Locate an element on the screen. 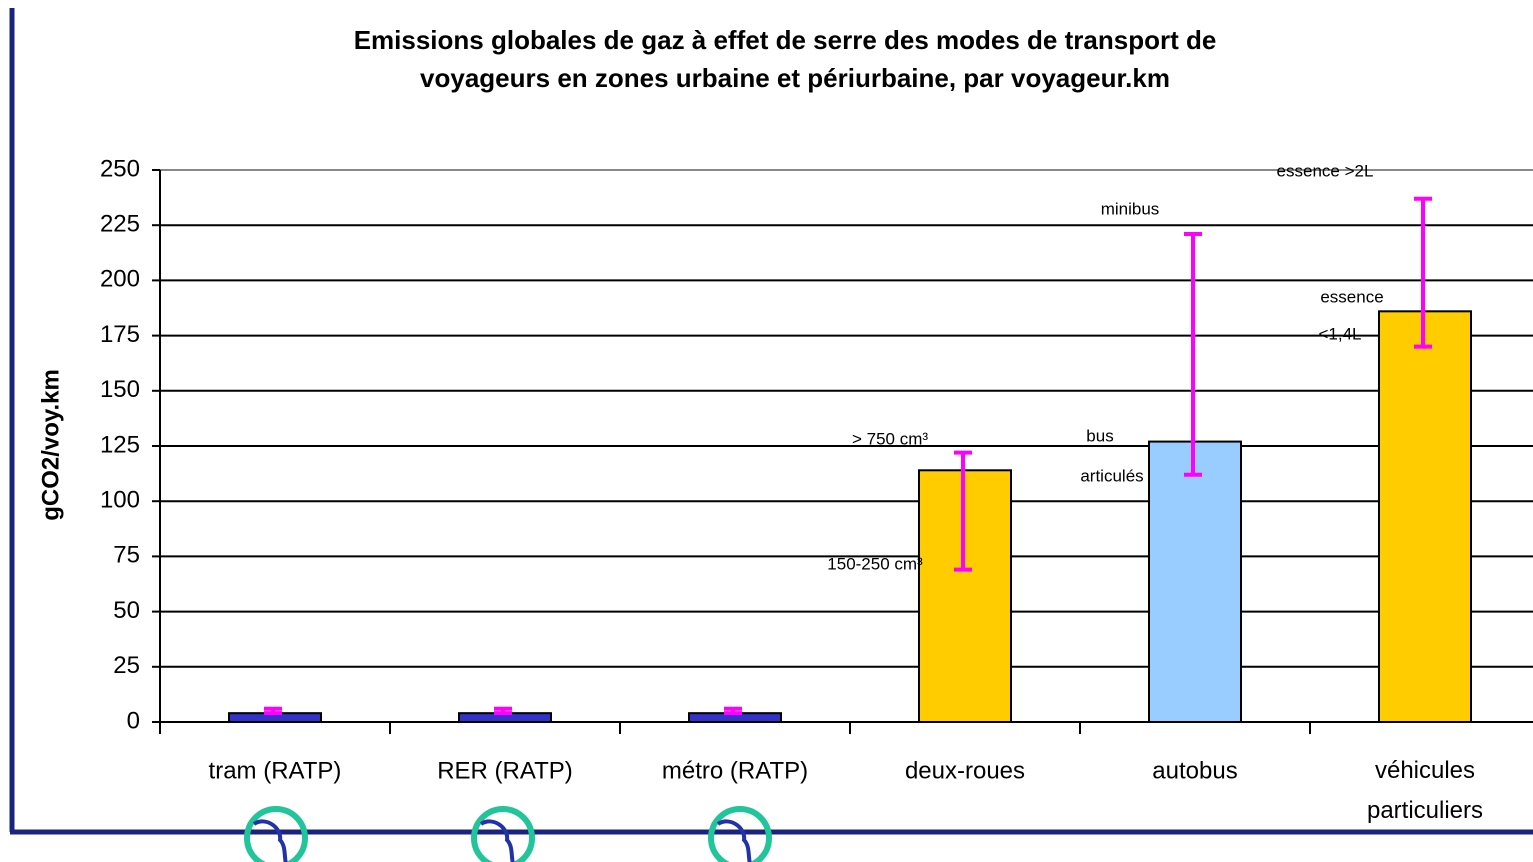  y-tick-label: 50 is located at coordinates (126, 610).